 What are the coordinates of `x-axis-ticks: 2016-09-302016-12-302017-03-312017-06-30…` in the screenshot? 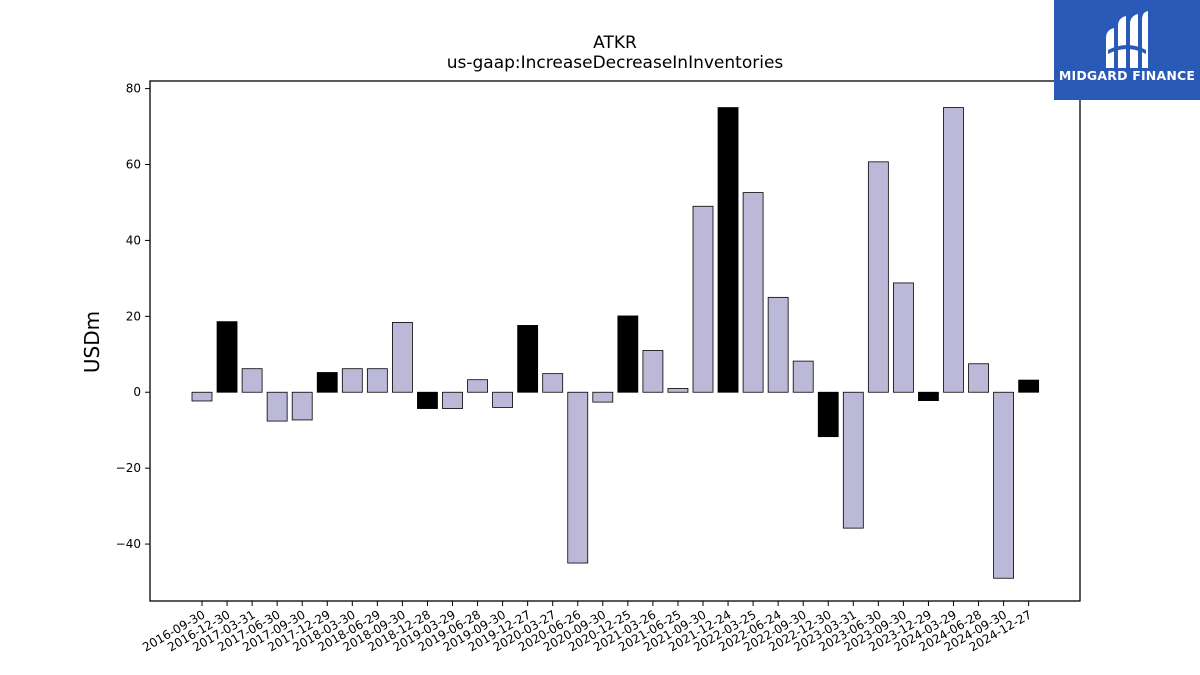 It's located at (587, 627).